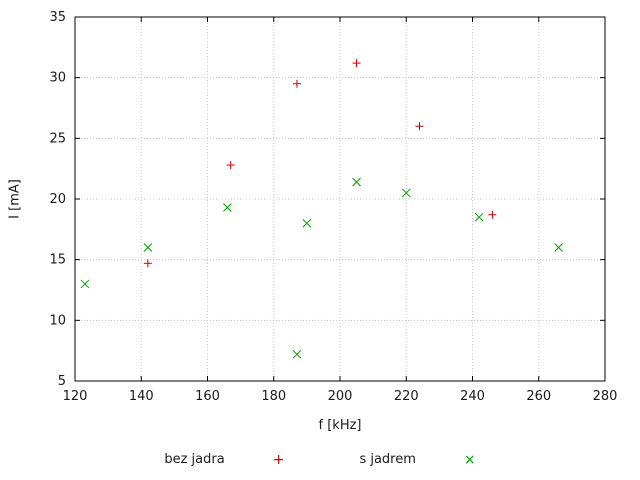 The width and height of the screenshot is (640, 480). What do you see at coordinates (387, 459) in the screenshot?
I see `legend-label: s jadrem` at bounding box center [387, 459].